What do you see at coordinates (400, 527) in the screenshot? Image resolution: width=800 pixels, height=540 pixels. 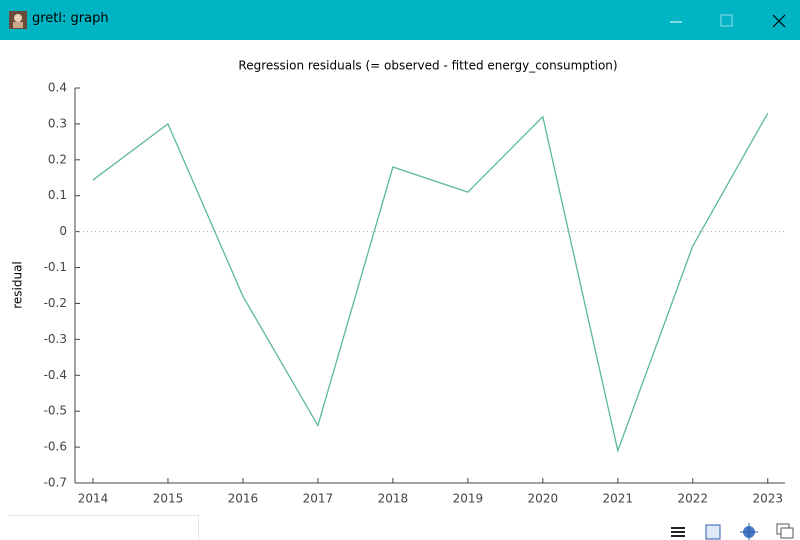 I see `status-bar` at bounding box center [400, 527].